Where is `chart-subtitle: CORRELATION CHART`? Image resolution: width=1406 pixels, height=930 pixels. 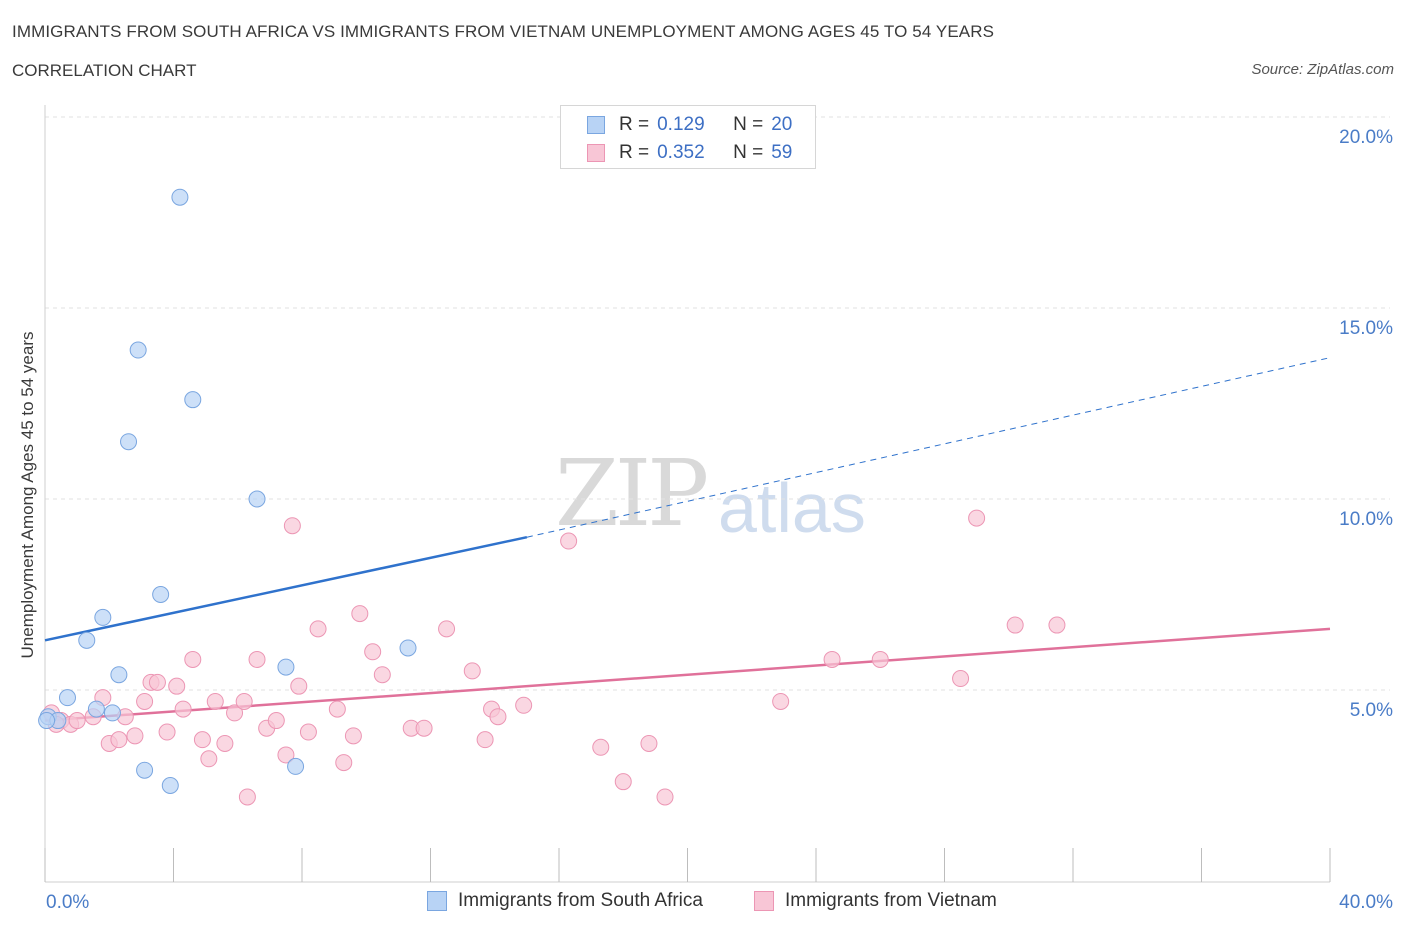
chart-subtitle: CORRELATION CHART is located at coordinates (104, 70).